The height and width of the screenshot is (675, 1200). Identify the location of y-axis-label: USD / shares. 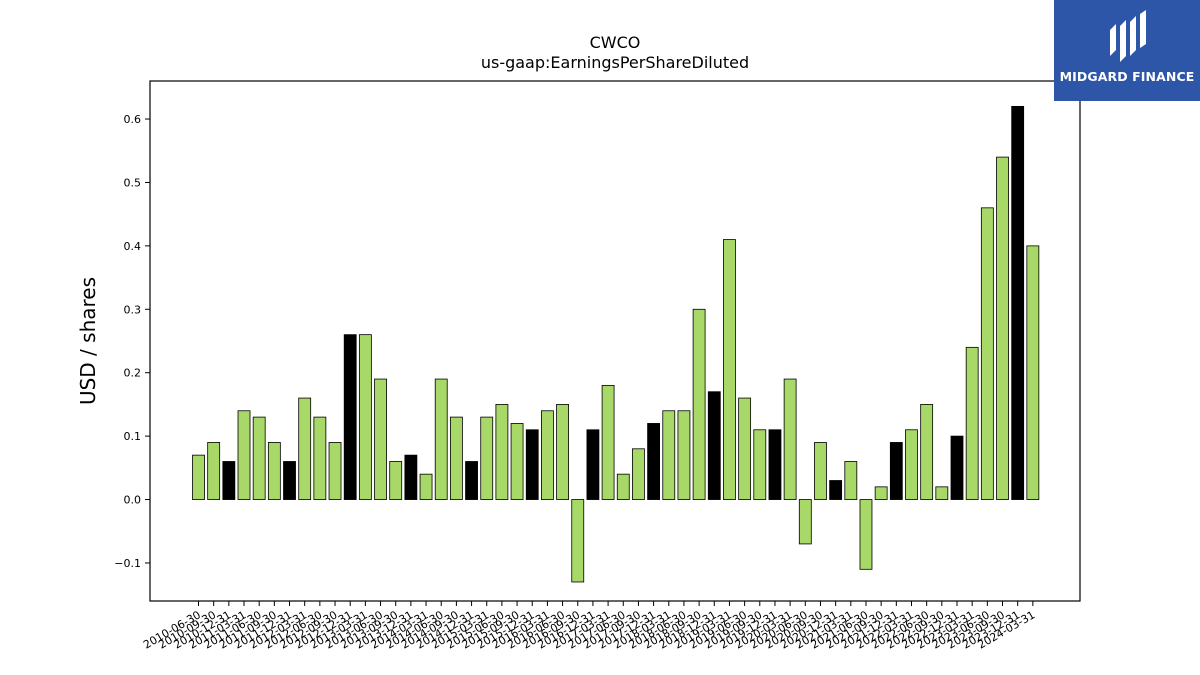
(88, 341).